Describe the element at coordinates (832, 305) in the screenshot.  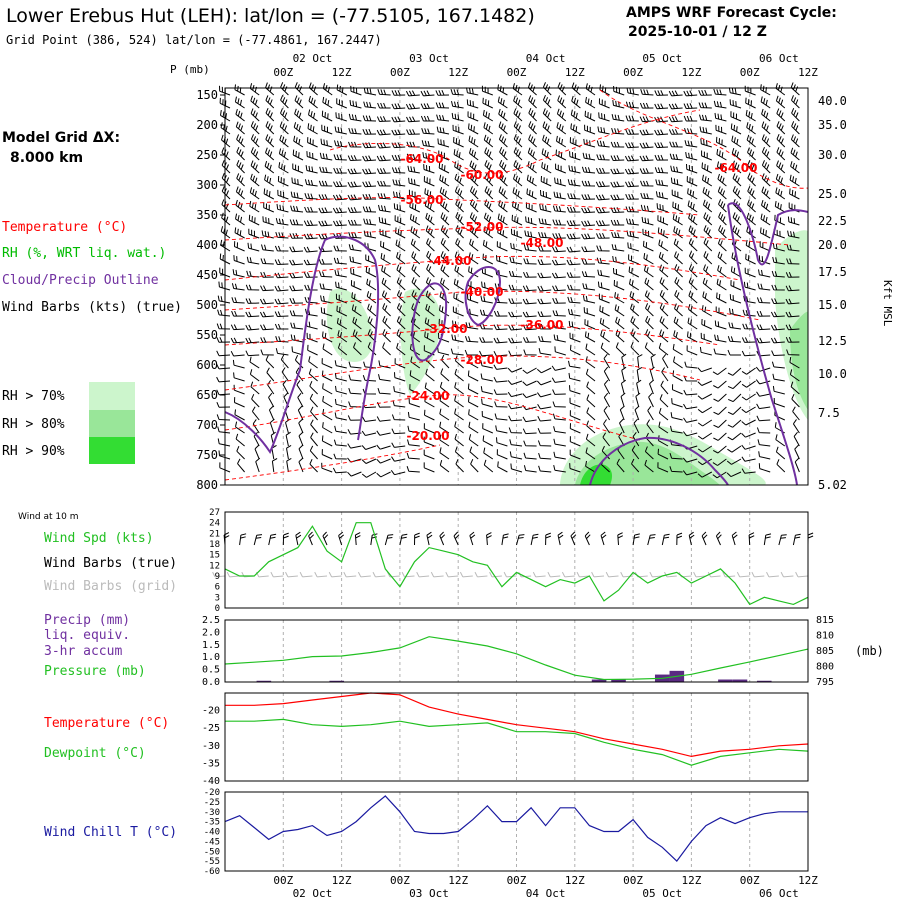
I see `height-tick: 15.0` at that location.